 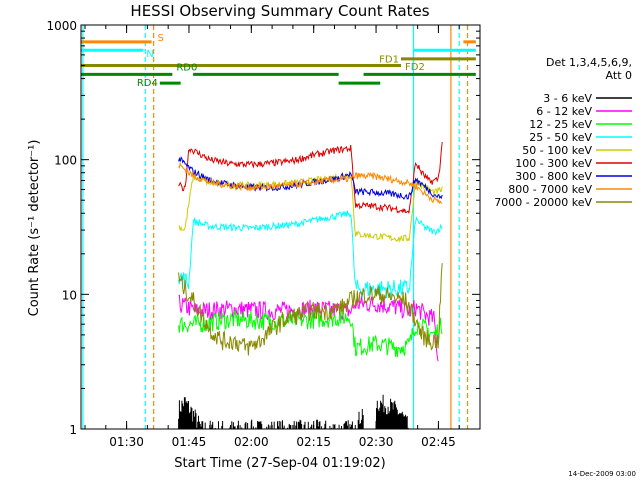 What do you see at coordinates (69, 295) in the screenshot?
I see `y-tick-label-10: 10` at bounding box center [69, 295].